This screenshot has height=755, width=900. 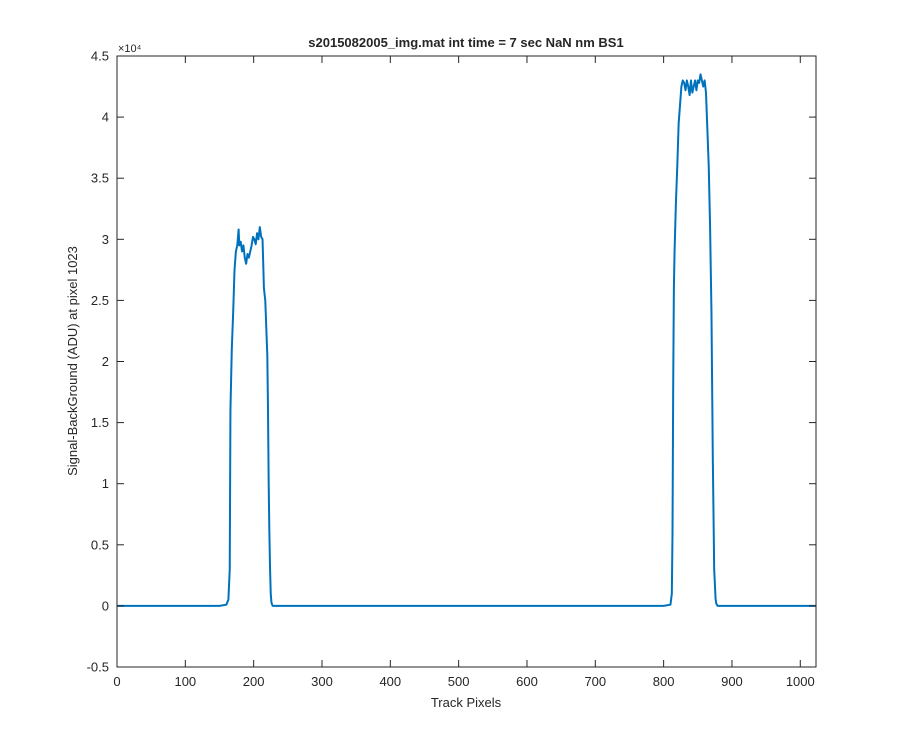 What do you see at coordinates (254, 681) in the screenshot?
I see `x-tick-label: 200` at bounding box center [254, 681].